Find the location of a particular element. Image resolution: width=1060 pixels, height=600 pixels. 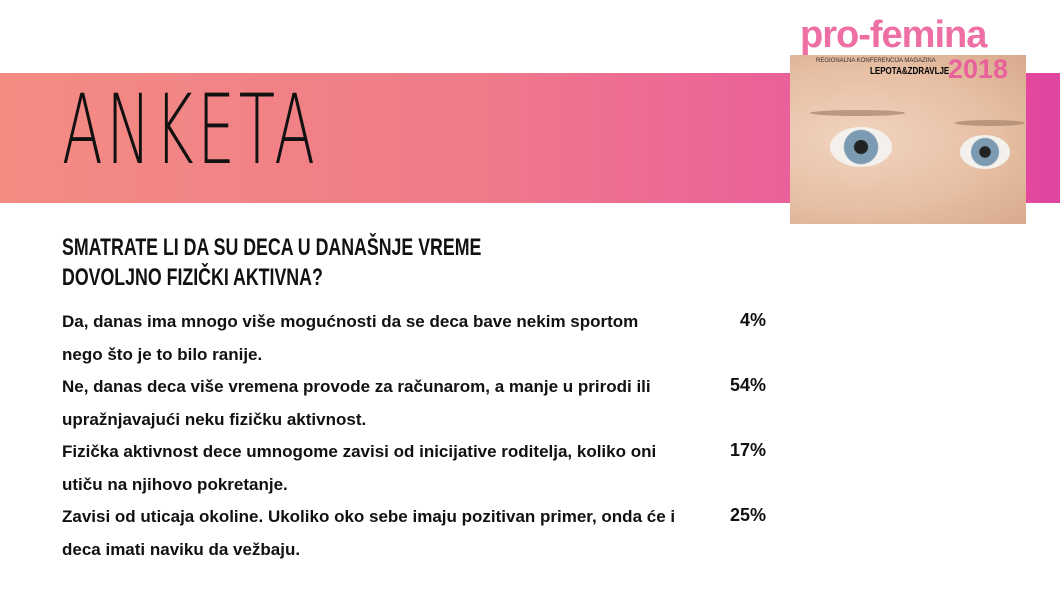

page-title: ANKETA is located at coordinates (190, 130).